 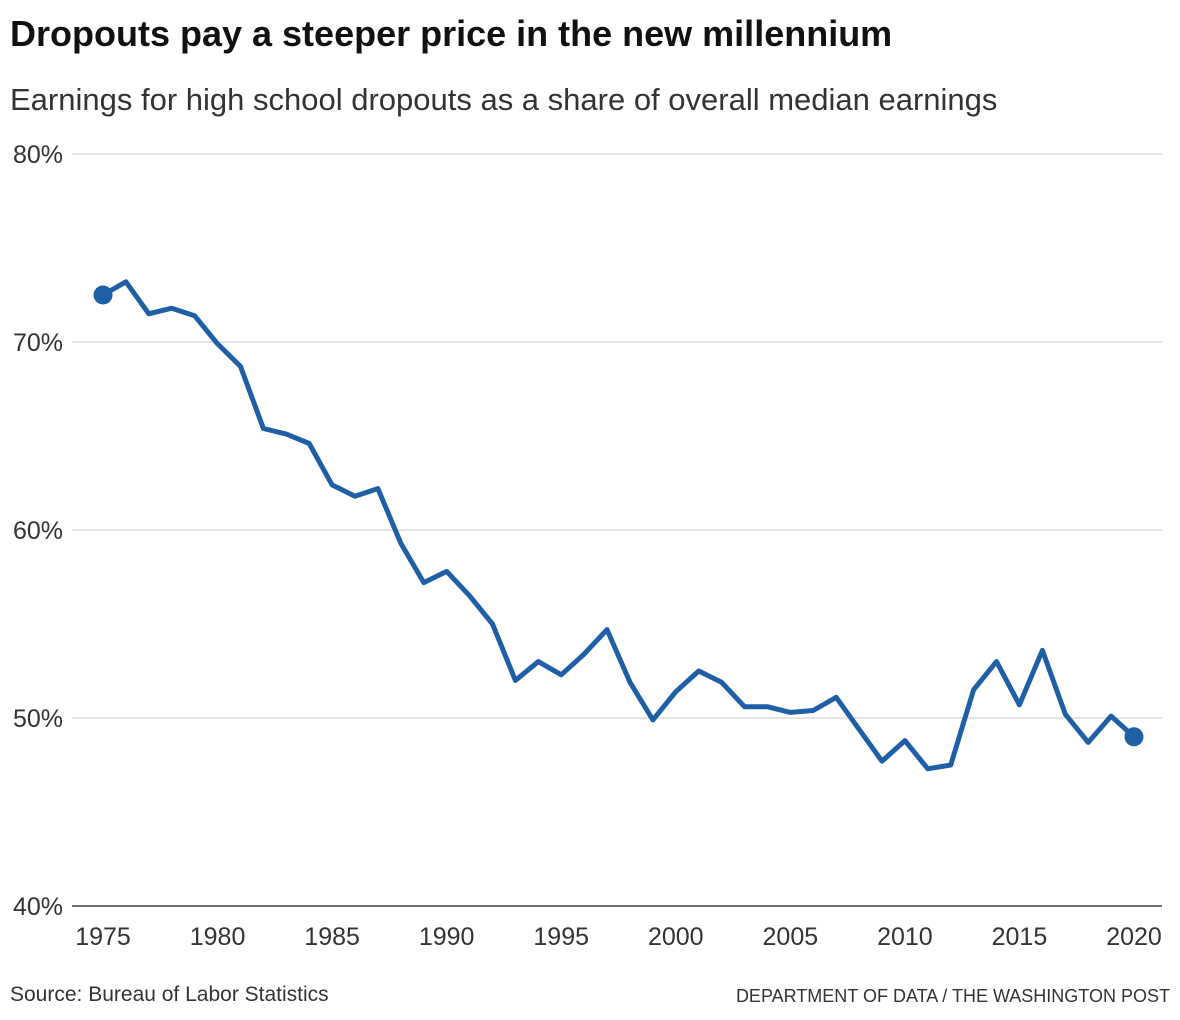 I want to click on x-tick-label: 1980, so click(x=218, y=937).